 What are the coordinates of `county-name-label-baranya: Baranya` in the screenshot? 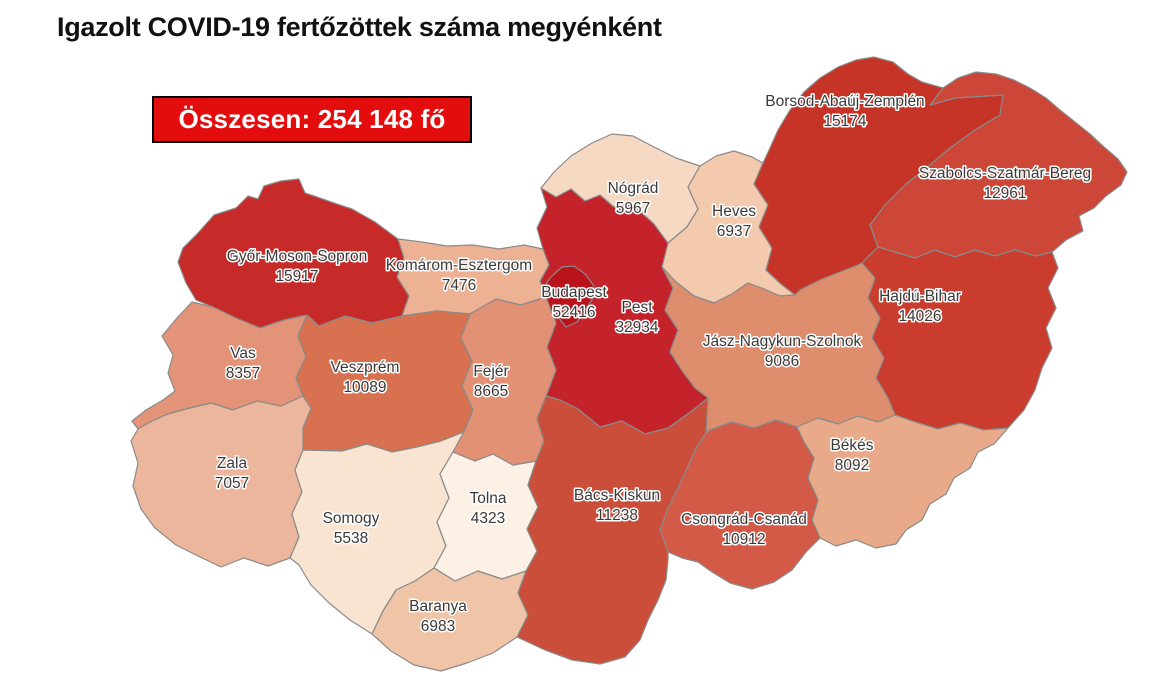 It's located at (438, 606).